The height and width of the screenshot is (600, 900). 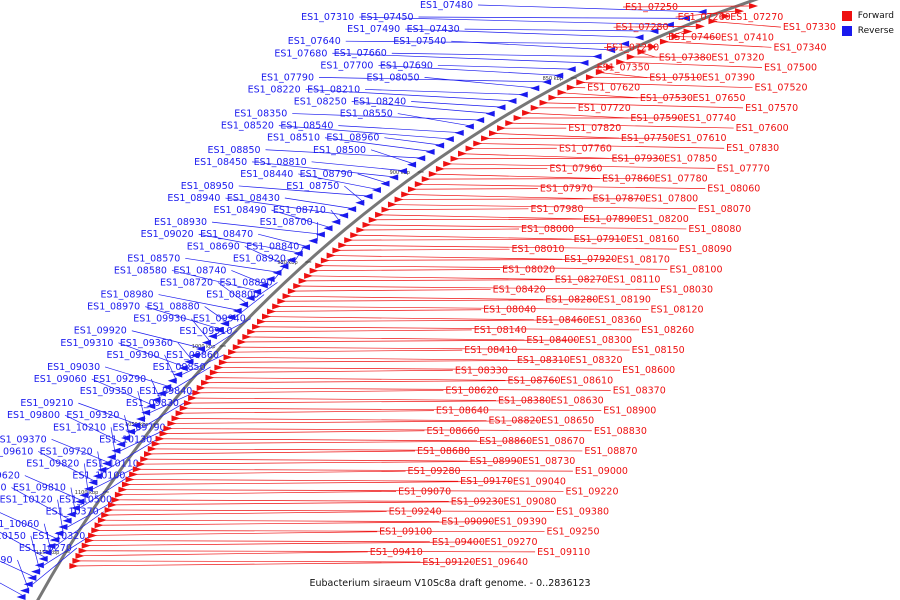 I want to click on forward-gene-label: ES1_08200, so click(x=662, y=219).